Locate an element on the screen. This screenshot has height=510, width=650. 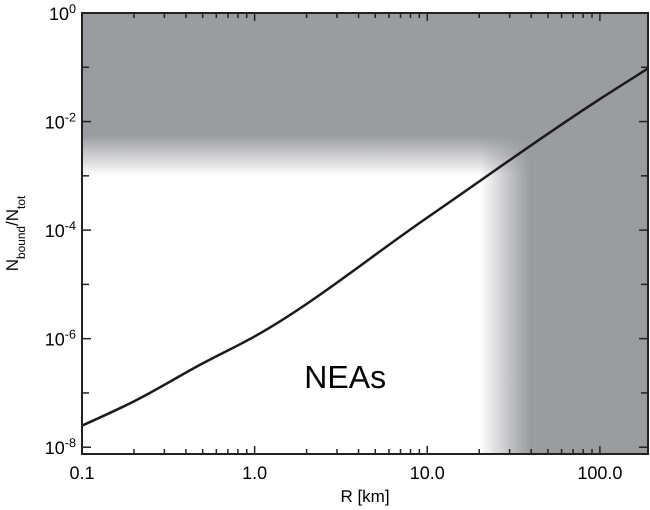
y-tick-label: 10$^{-8}$ is located at coordinates (60, 447).